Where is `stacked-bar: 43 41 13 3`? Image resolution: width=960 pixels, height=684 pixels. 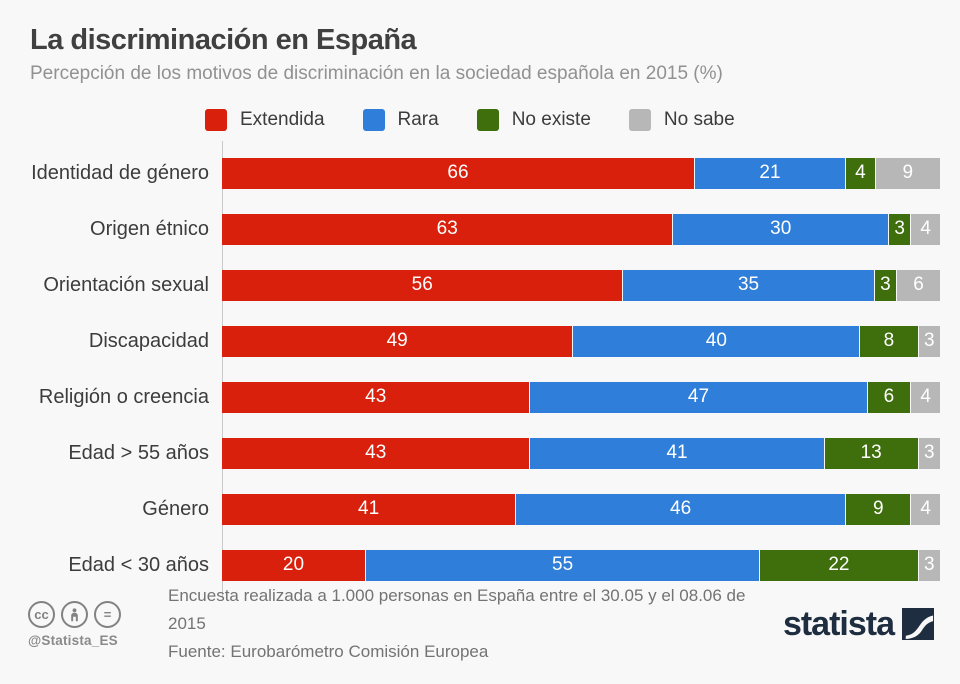 stacked-bar: 43 41 13 3 is located at coordinates (581, 453).